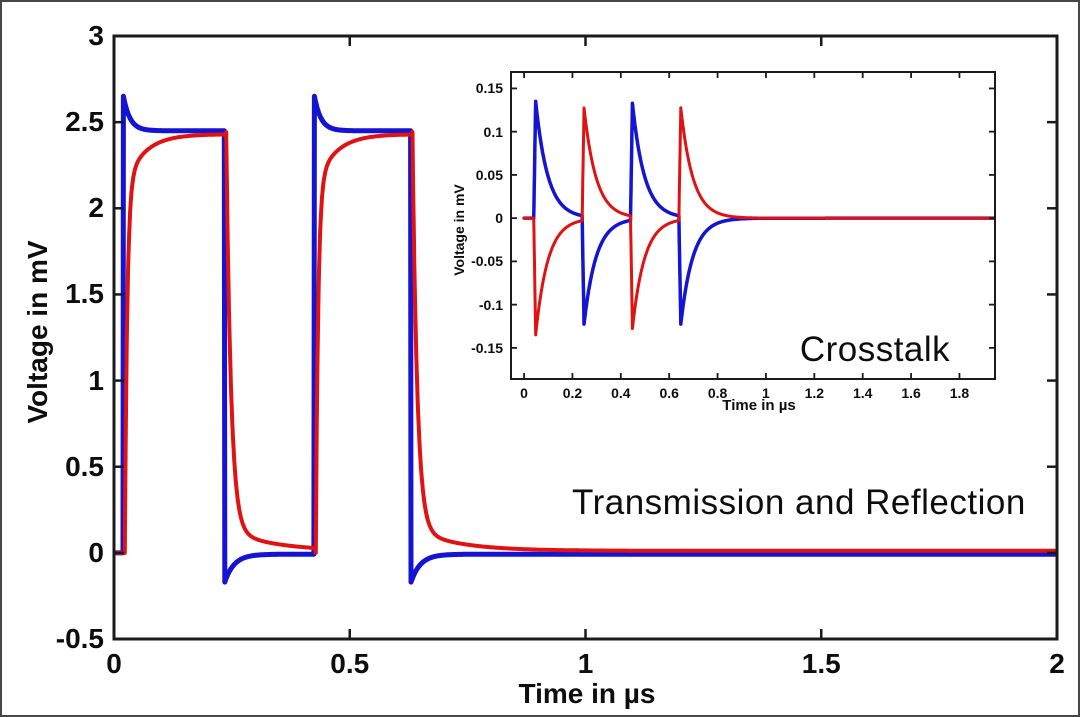 Image resolution: width=1080 pixels, height=717 pixels. Describe the element at coordinates (814, 393) in the screenshot. I see `inset-x-tick-label-1.2: 1.2` at that location.